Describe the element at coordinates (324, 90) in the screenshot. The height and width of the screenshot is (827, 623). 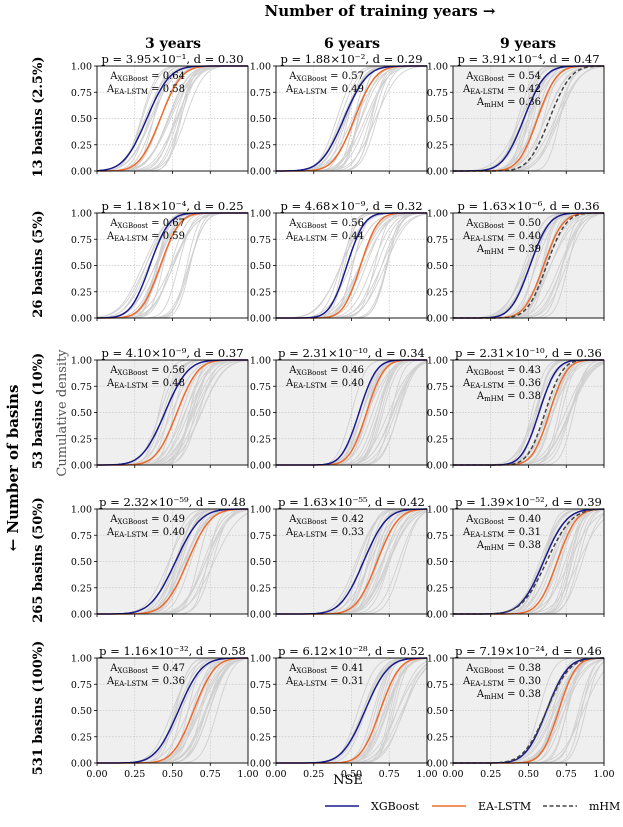
I see `area-label-ea-lstm: AEA-LSTM = 0.49` at that location.